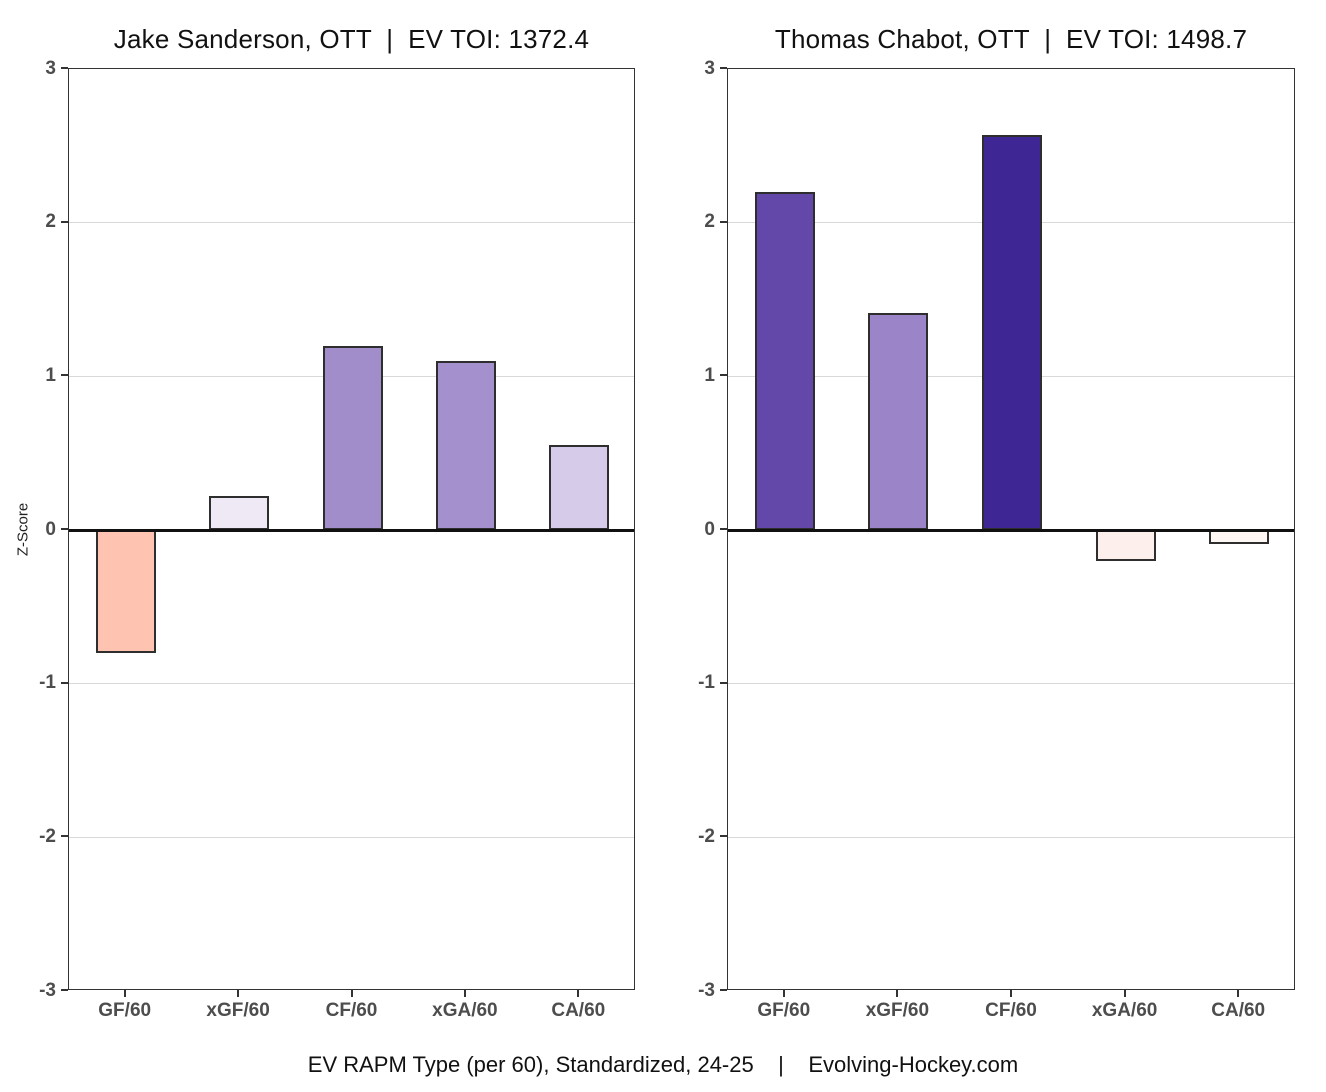 The width and height of the screenshot is (1326, 1092). I want to click on chart-title: Jake Sanderson, OTT | EV TOI: 1372.4, so click(351, 39).